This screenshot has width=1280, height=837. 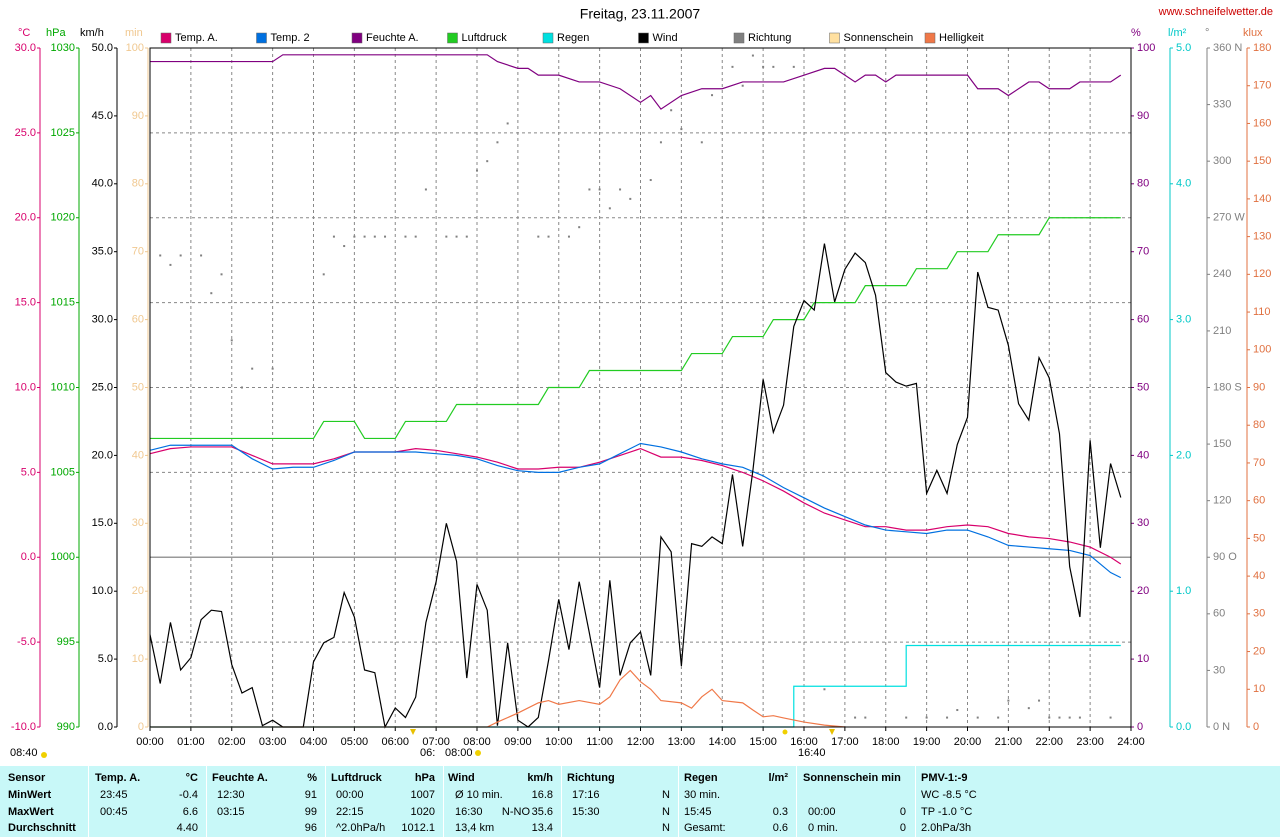 What do you see at coordinates (1207, 33) in the screenshot?
I see `axis-unit: °` at bounding box center [1207, 33].